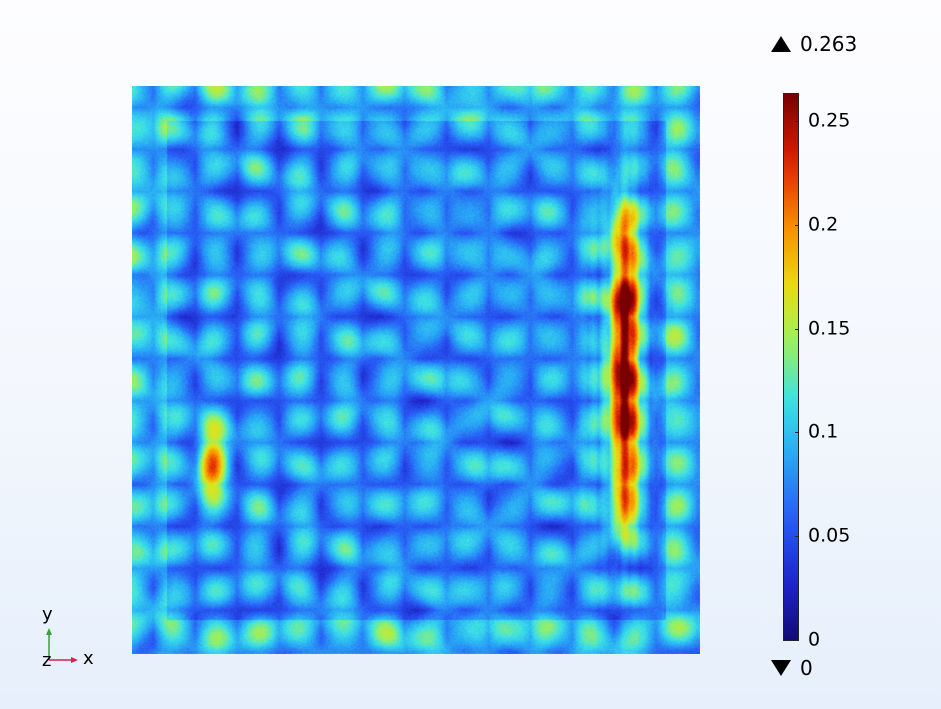 The image size is (941, 709). I want to click on x-axis-label: x, so click(88, 658).